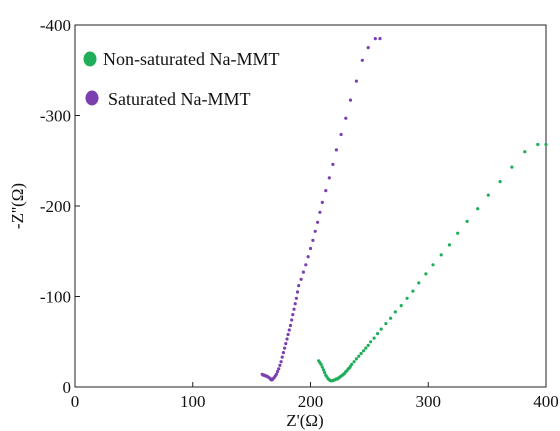 This screenshot has height=431, width=560. I want to click on y-axis-title: -Z''(Ω), so click(17, 206).